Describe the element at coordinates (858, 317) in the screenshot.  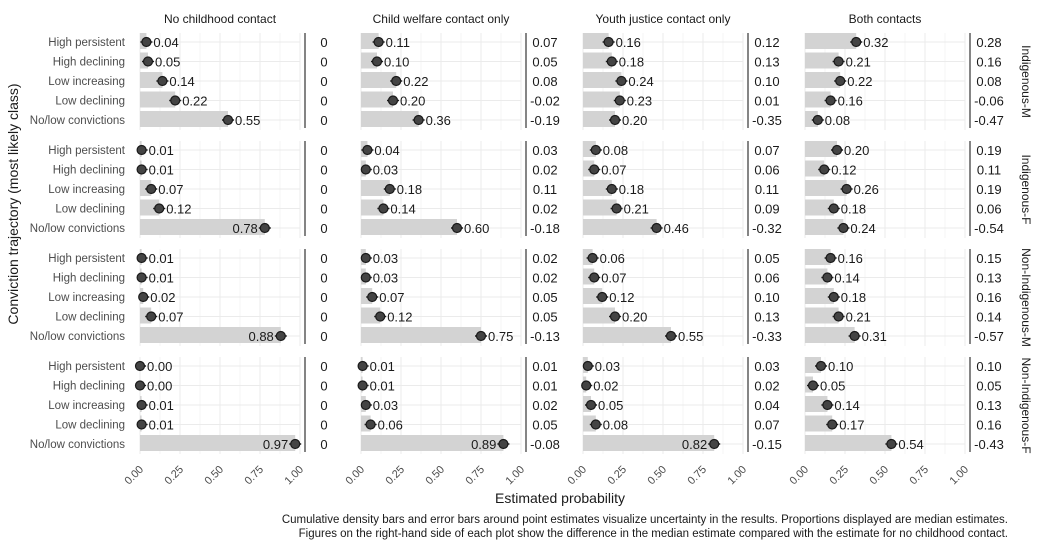
I see `data-label: 0.21` at that location.